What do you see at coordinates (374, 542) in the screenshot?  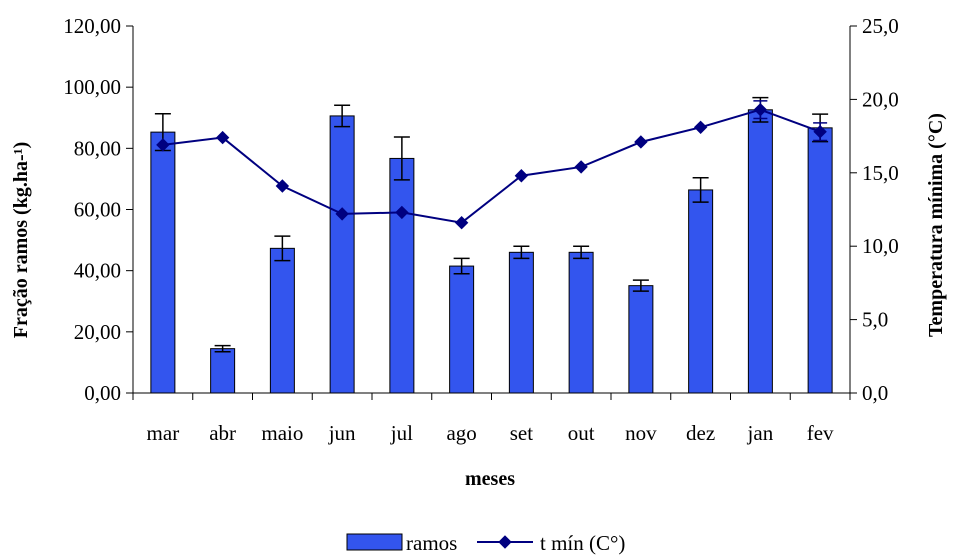 I see `legend-swatch-ramos` at bounding box center [374, 542].